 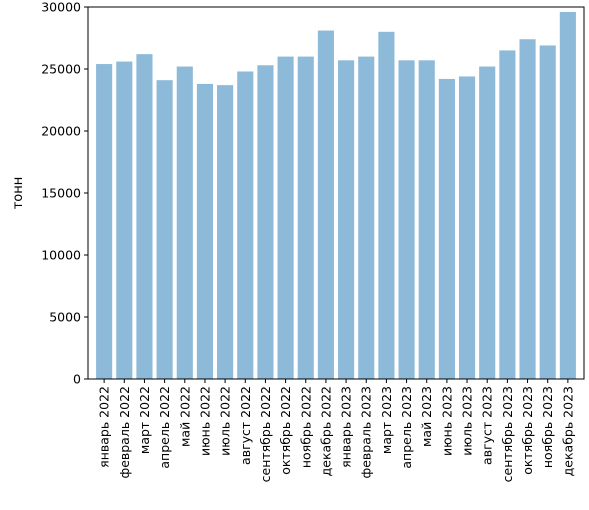 What do you see at coordinates (446, 421) in the screenshot?
I see `x-tick-label: июнь 2023` at bounding box center [446, 421].